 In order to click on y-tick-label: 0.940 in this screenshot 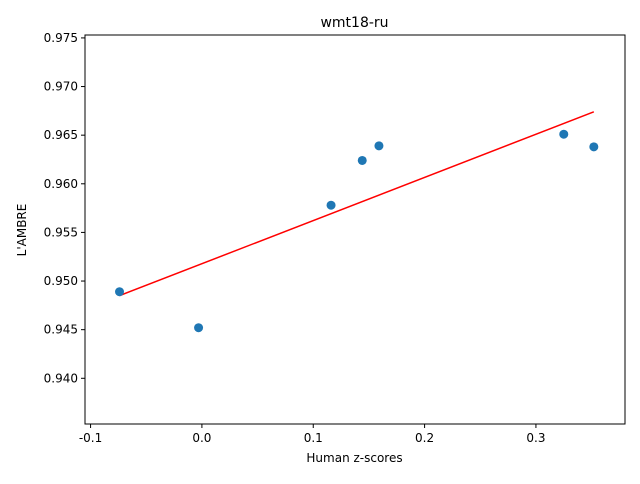, I will do `click(61, 378)`.